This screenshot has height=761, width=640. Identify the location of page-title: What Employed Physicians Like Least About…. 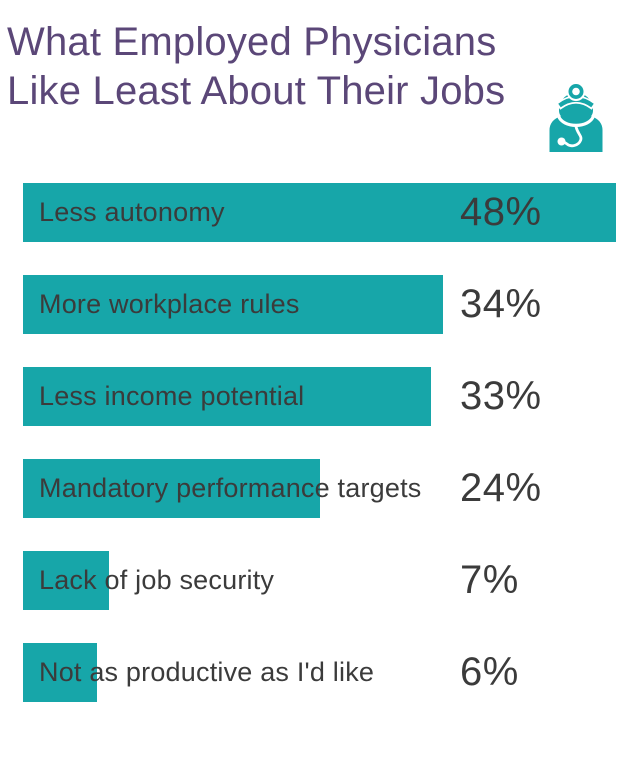
(256, 67).